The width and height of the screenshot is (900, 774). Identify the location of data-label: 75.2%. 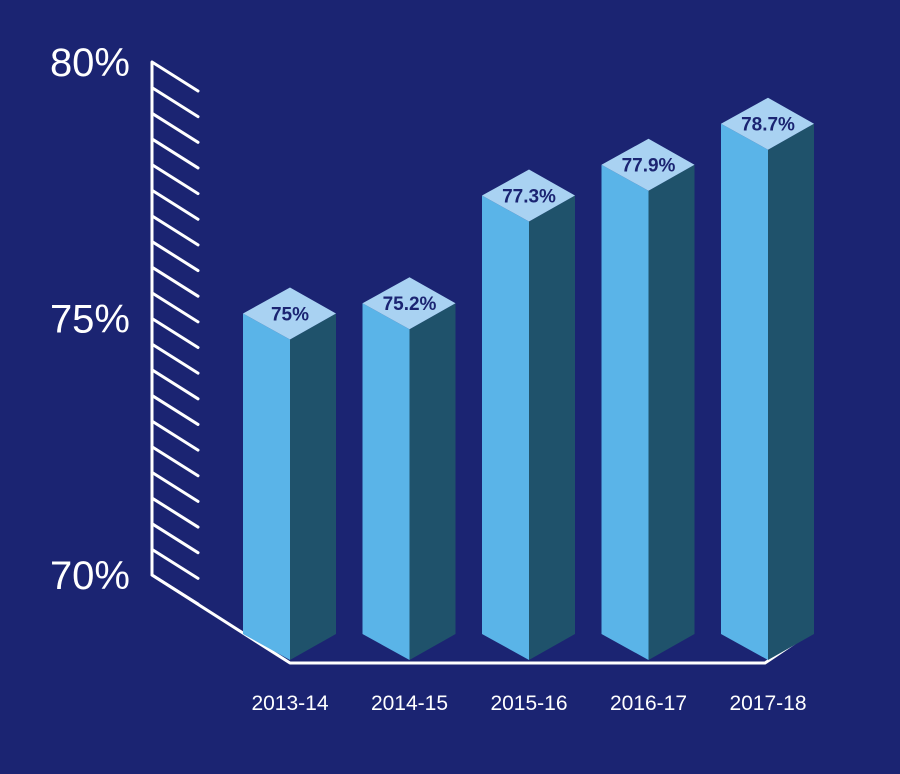
(410, 304).